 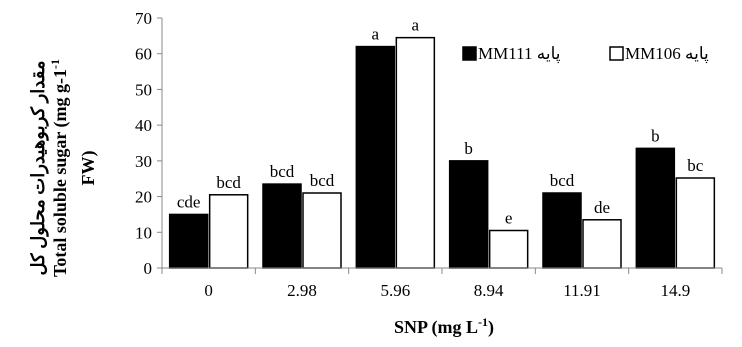 What do you see at coordinates (143, 232) in the screenshot?
I see `y-tick-label: 10` at bounding box center [143, 232].